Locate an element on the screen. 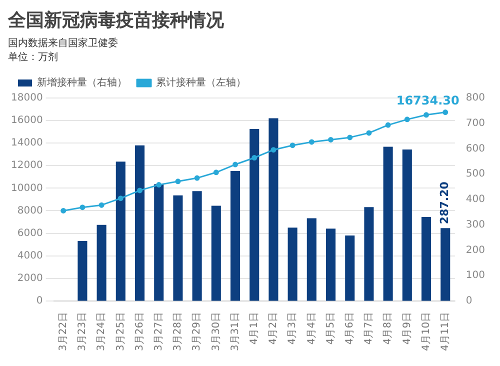  y-tick-label: 4000 is located at coordinates (30, 256).